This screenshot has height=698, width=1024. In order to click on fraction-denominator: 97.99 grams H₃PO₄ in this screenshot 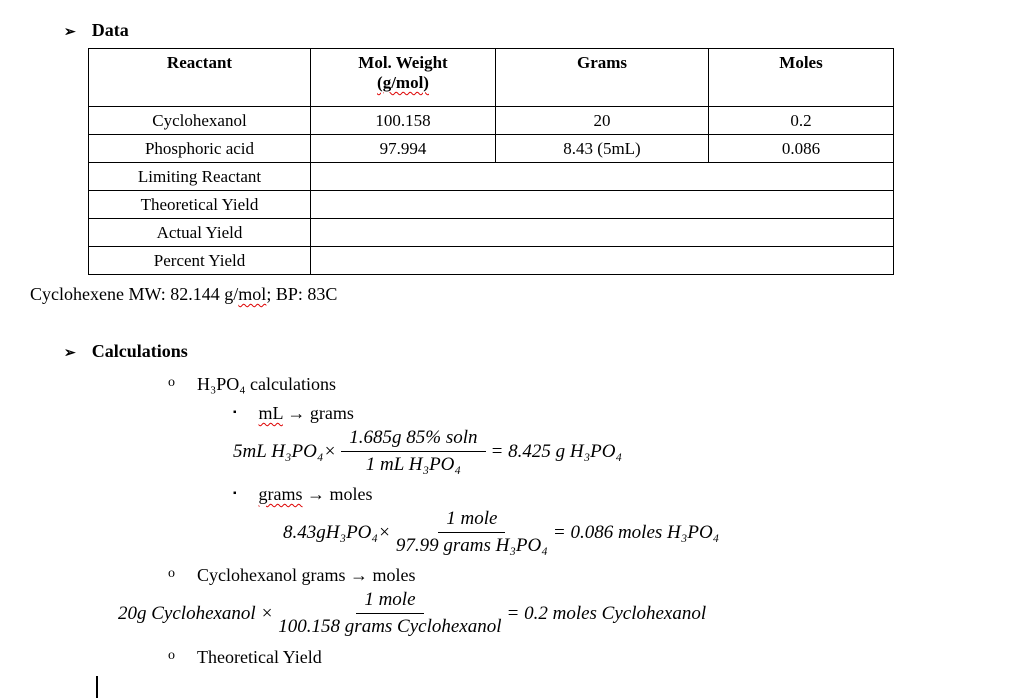, I will do `click(471, 545)`.